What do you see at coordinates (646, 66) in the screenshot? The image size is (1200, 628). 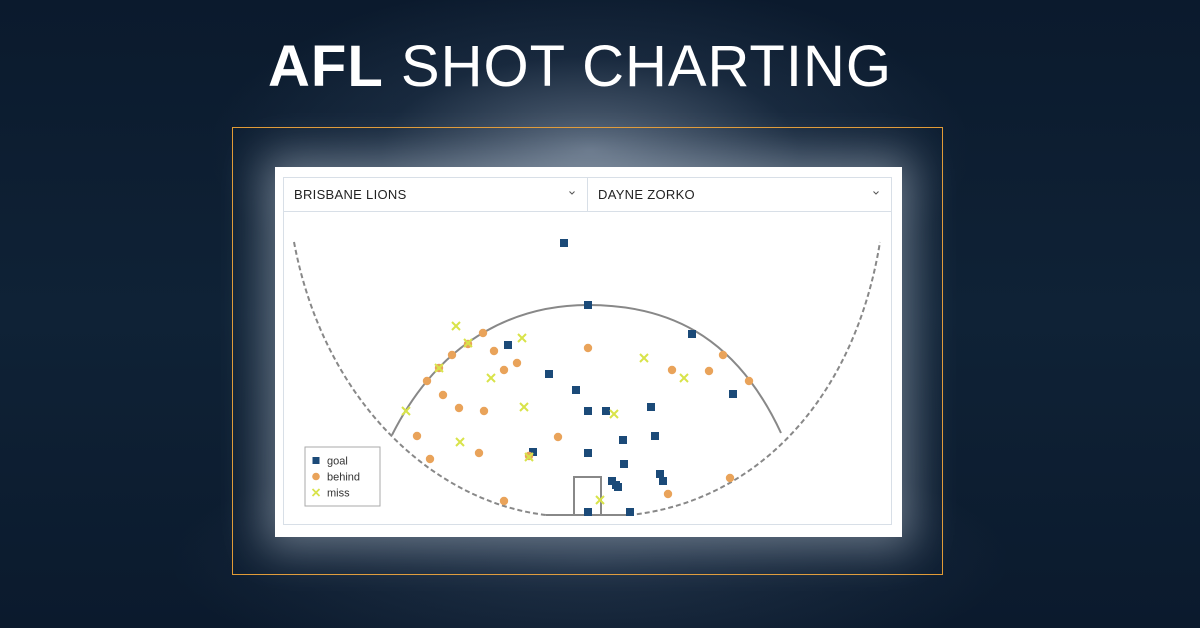 I see `title-light: SHOT CHARTING` at bounding box center [646, 66].